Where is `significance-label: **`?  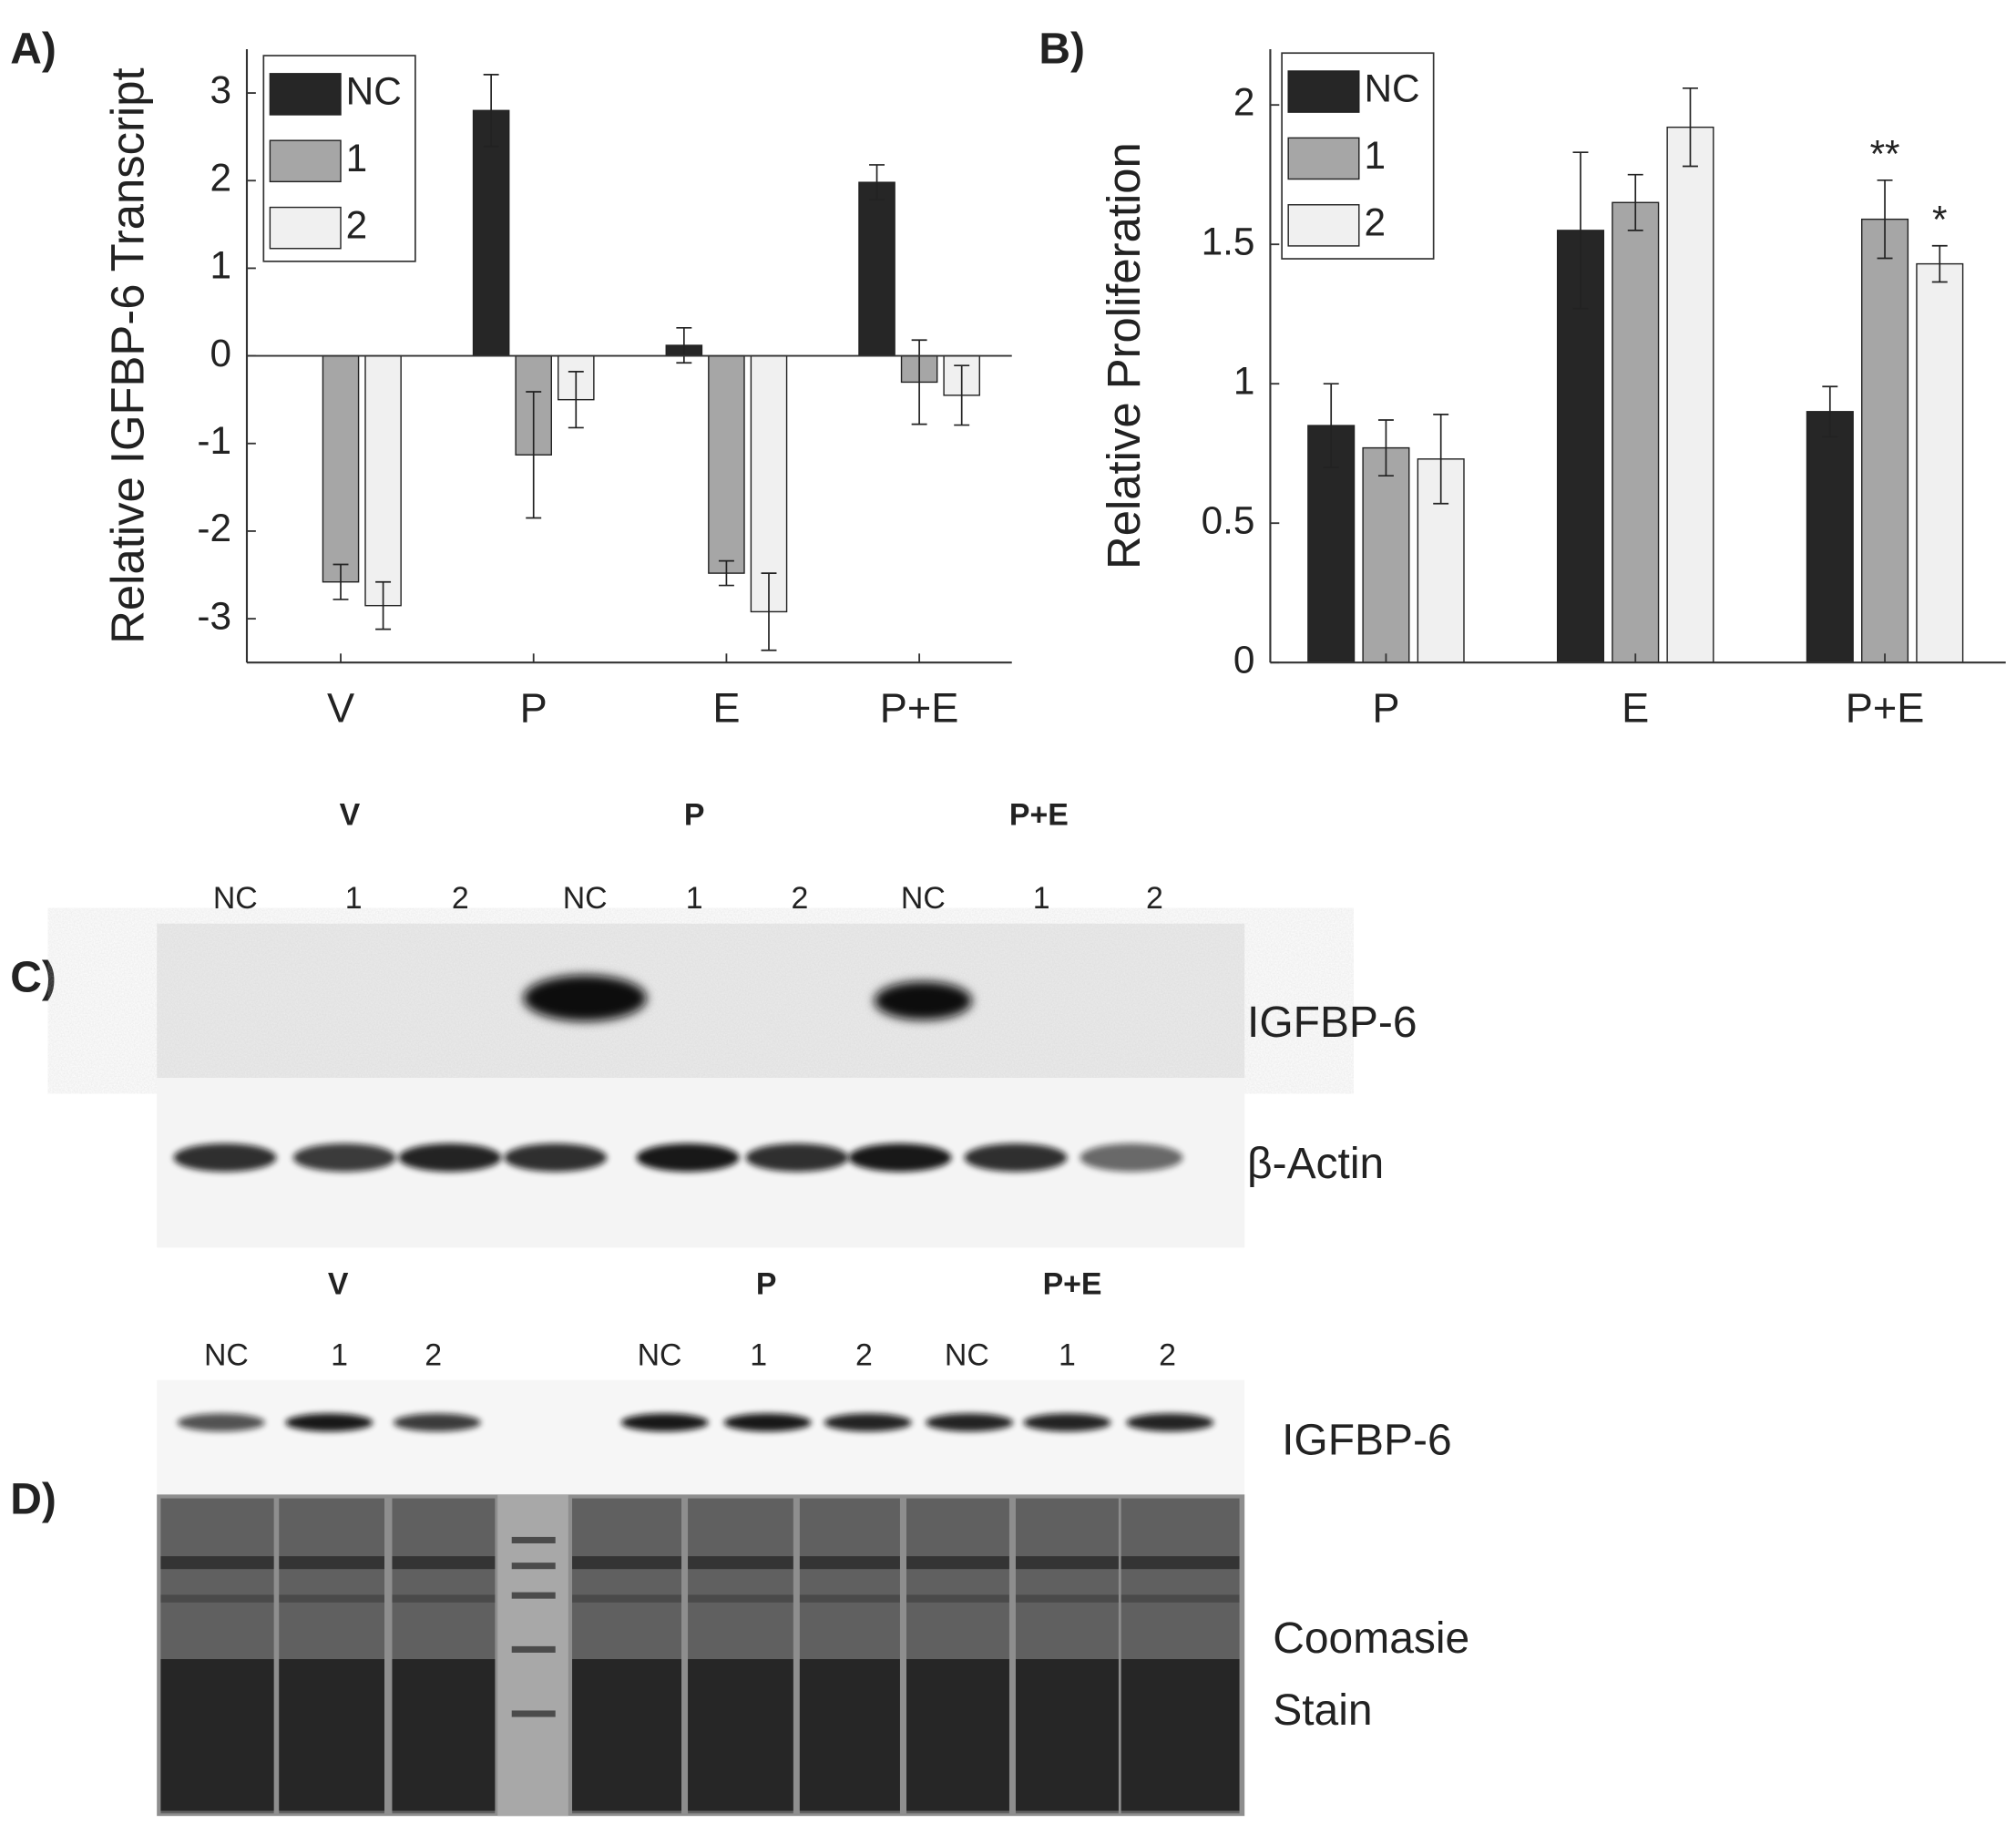 significance-label: ** is located at coordinates (1885, 154).